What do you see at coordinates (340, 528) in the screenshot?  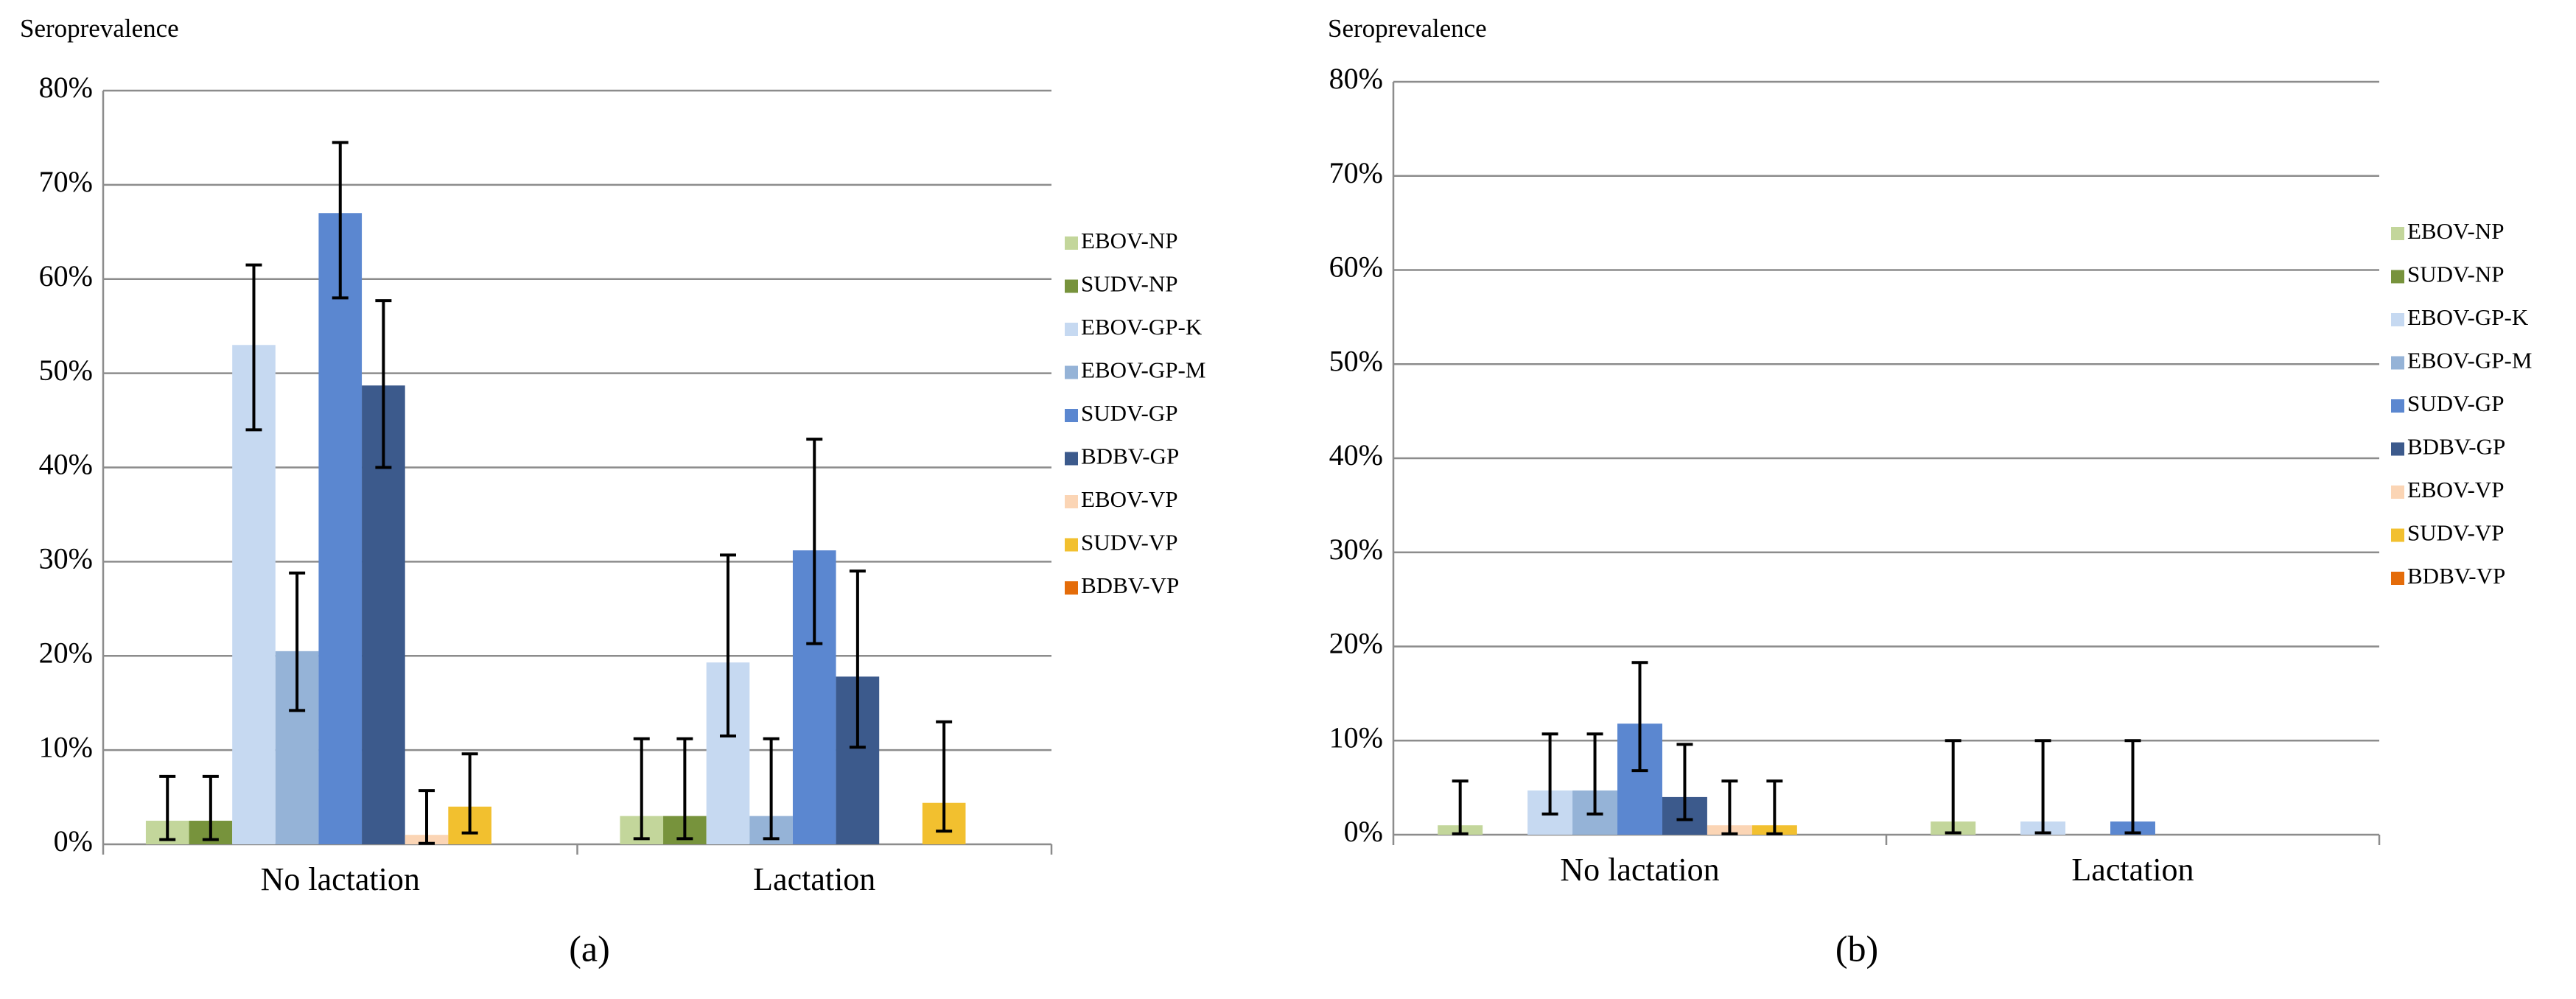 I see `bar` at bounding box center [340, 528].